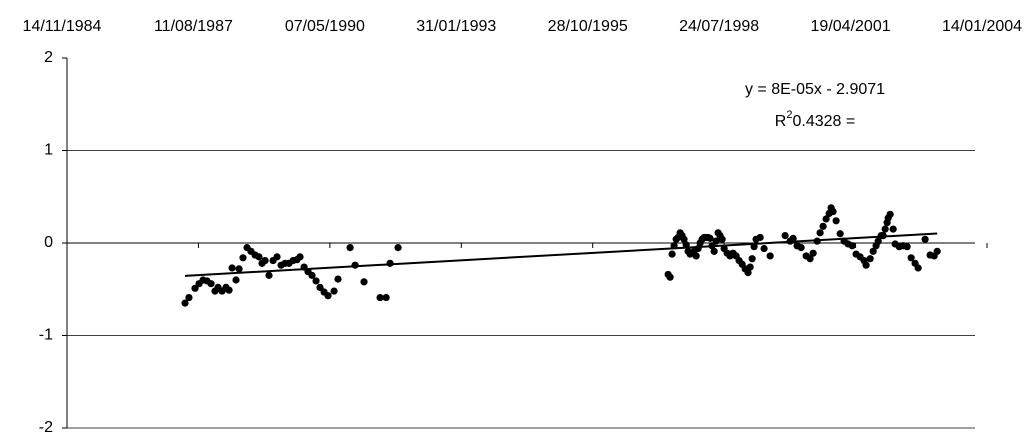 Image resolution: width=1034 pixels, height=437 pixels. I want to click on r2-superscript: 2, so click(789, 115).